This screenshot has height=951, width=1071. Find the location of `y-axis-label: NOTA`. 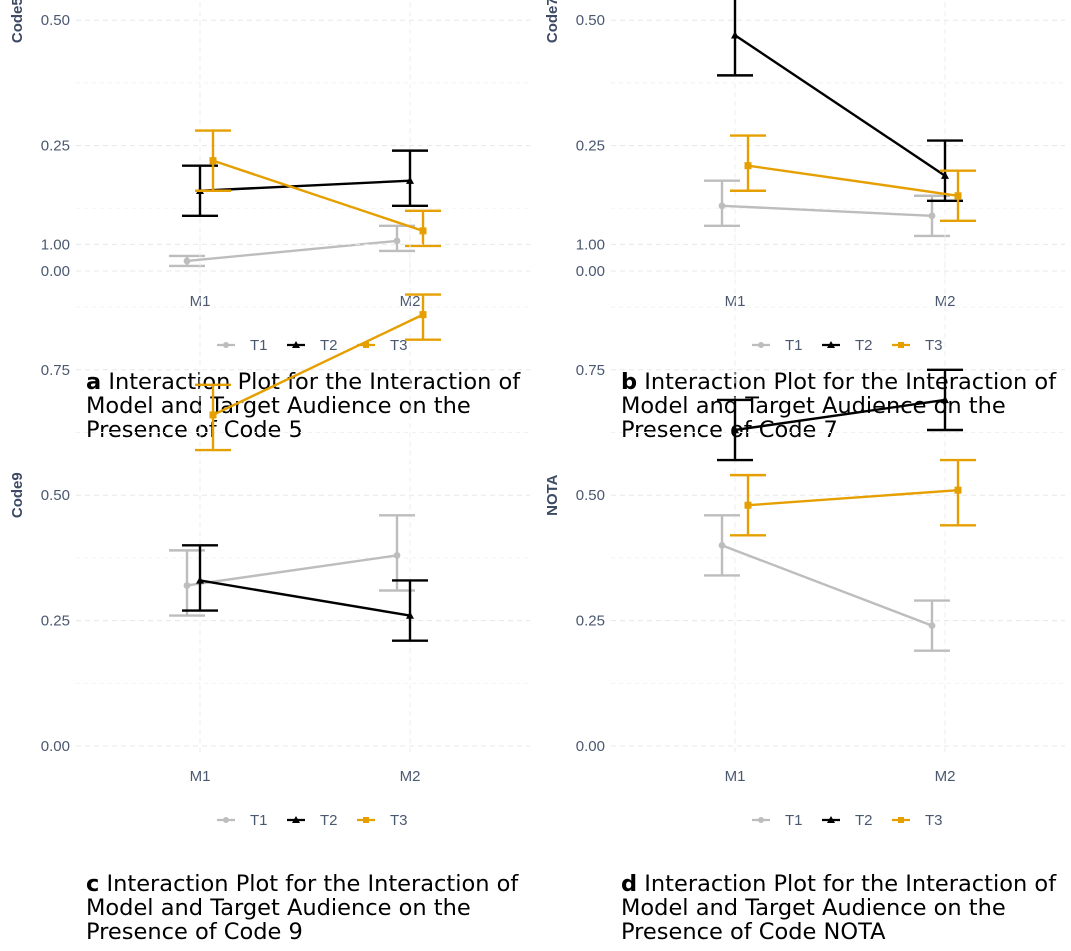

y-axis-label: NOTA is located at coordinates (552, 495).